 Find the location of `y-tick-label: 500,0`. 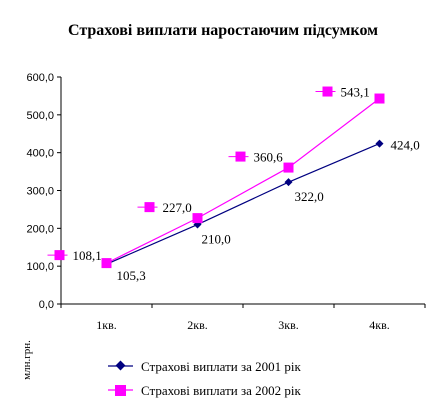

y-tick-label: 500,0 is located at coordinates (40, 116).